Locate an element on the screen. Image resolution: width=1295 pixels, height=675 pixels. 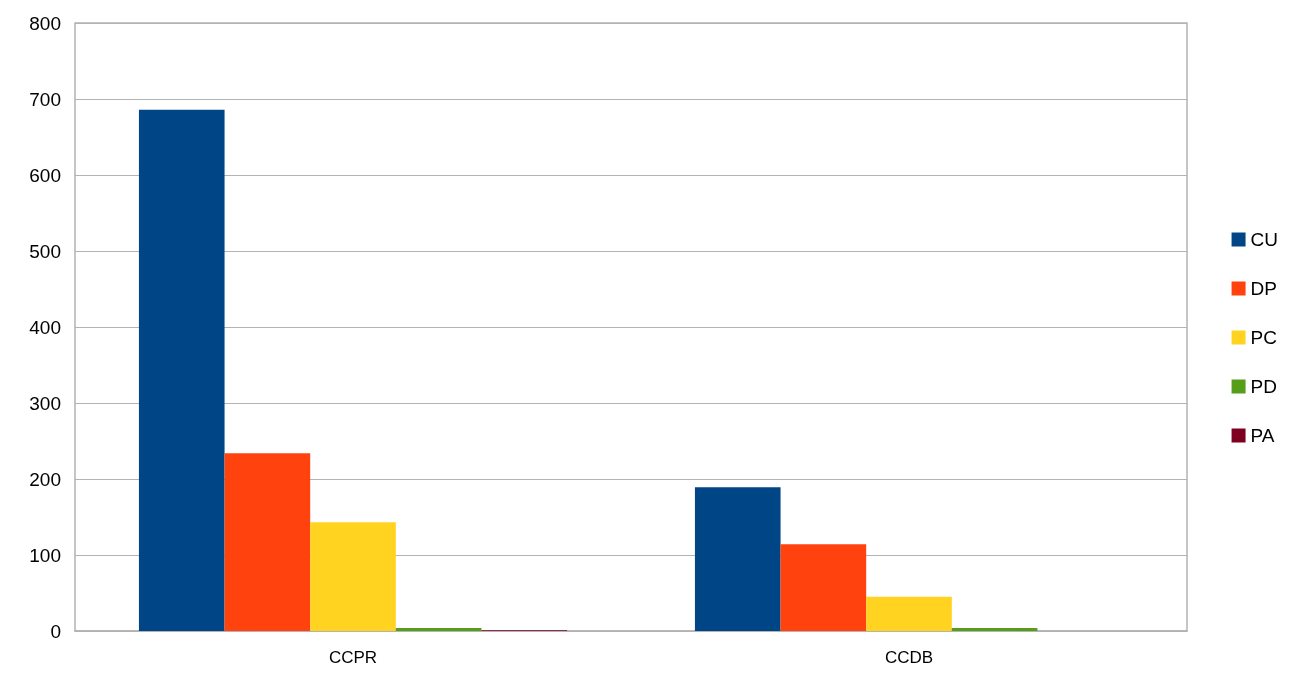
legend-label: DP is located at coordinates (1263, 288).